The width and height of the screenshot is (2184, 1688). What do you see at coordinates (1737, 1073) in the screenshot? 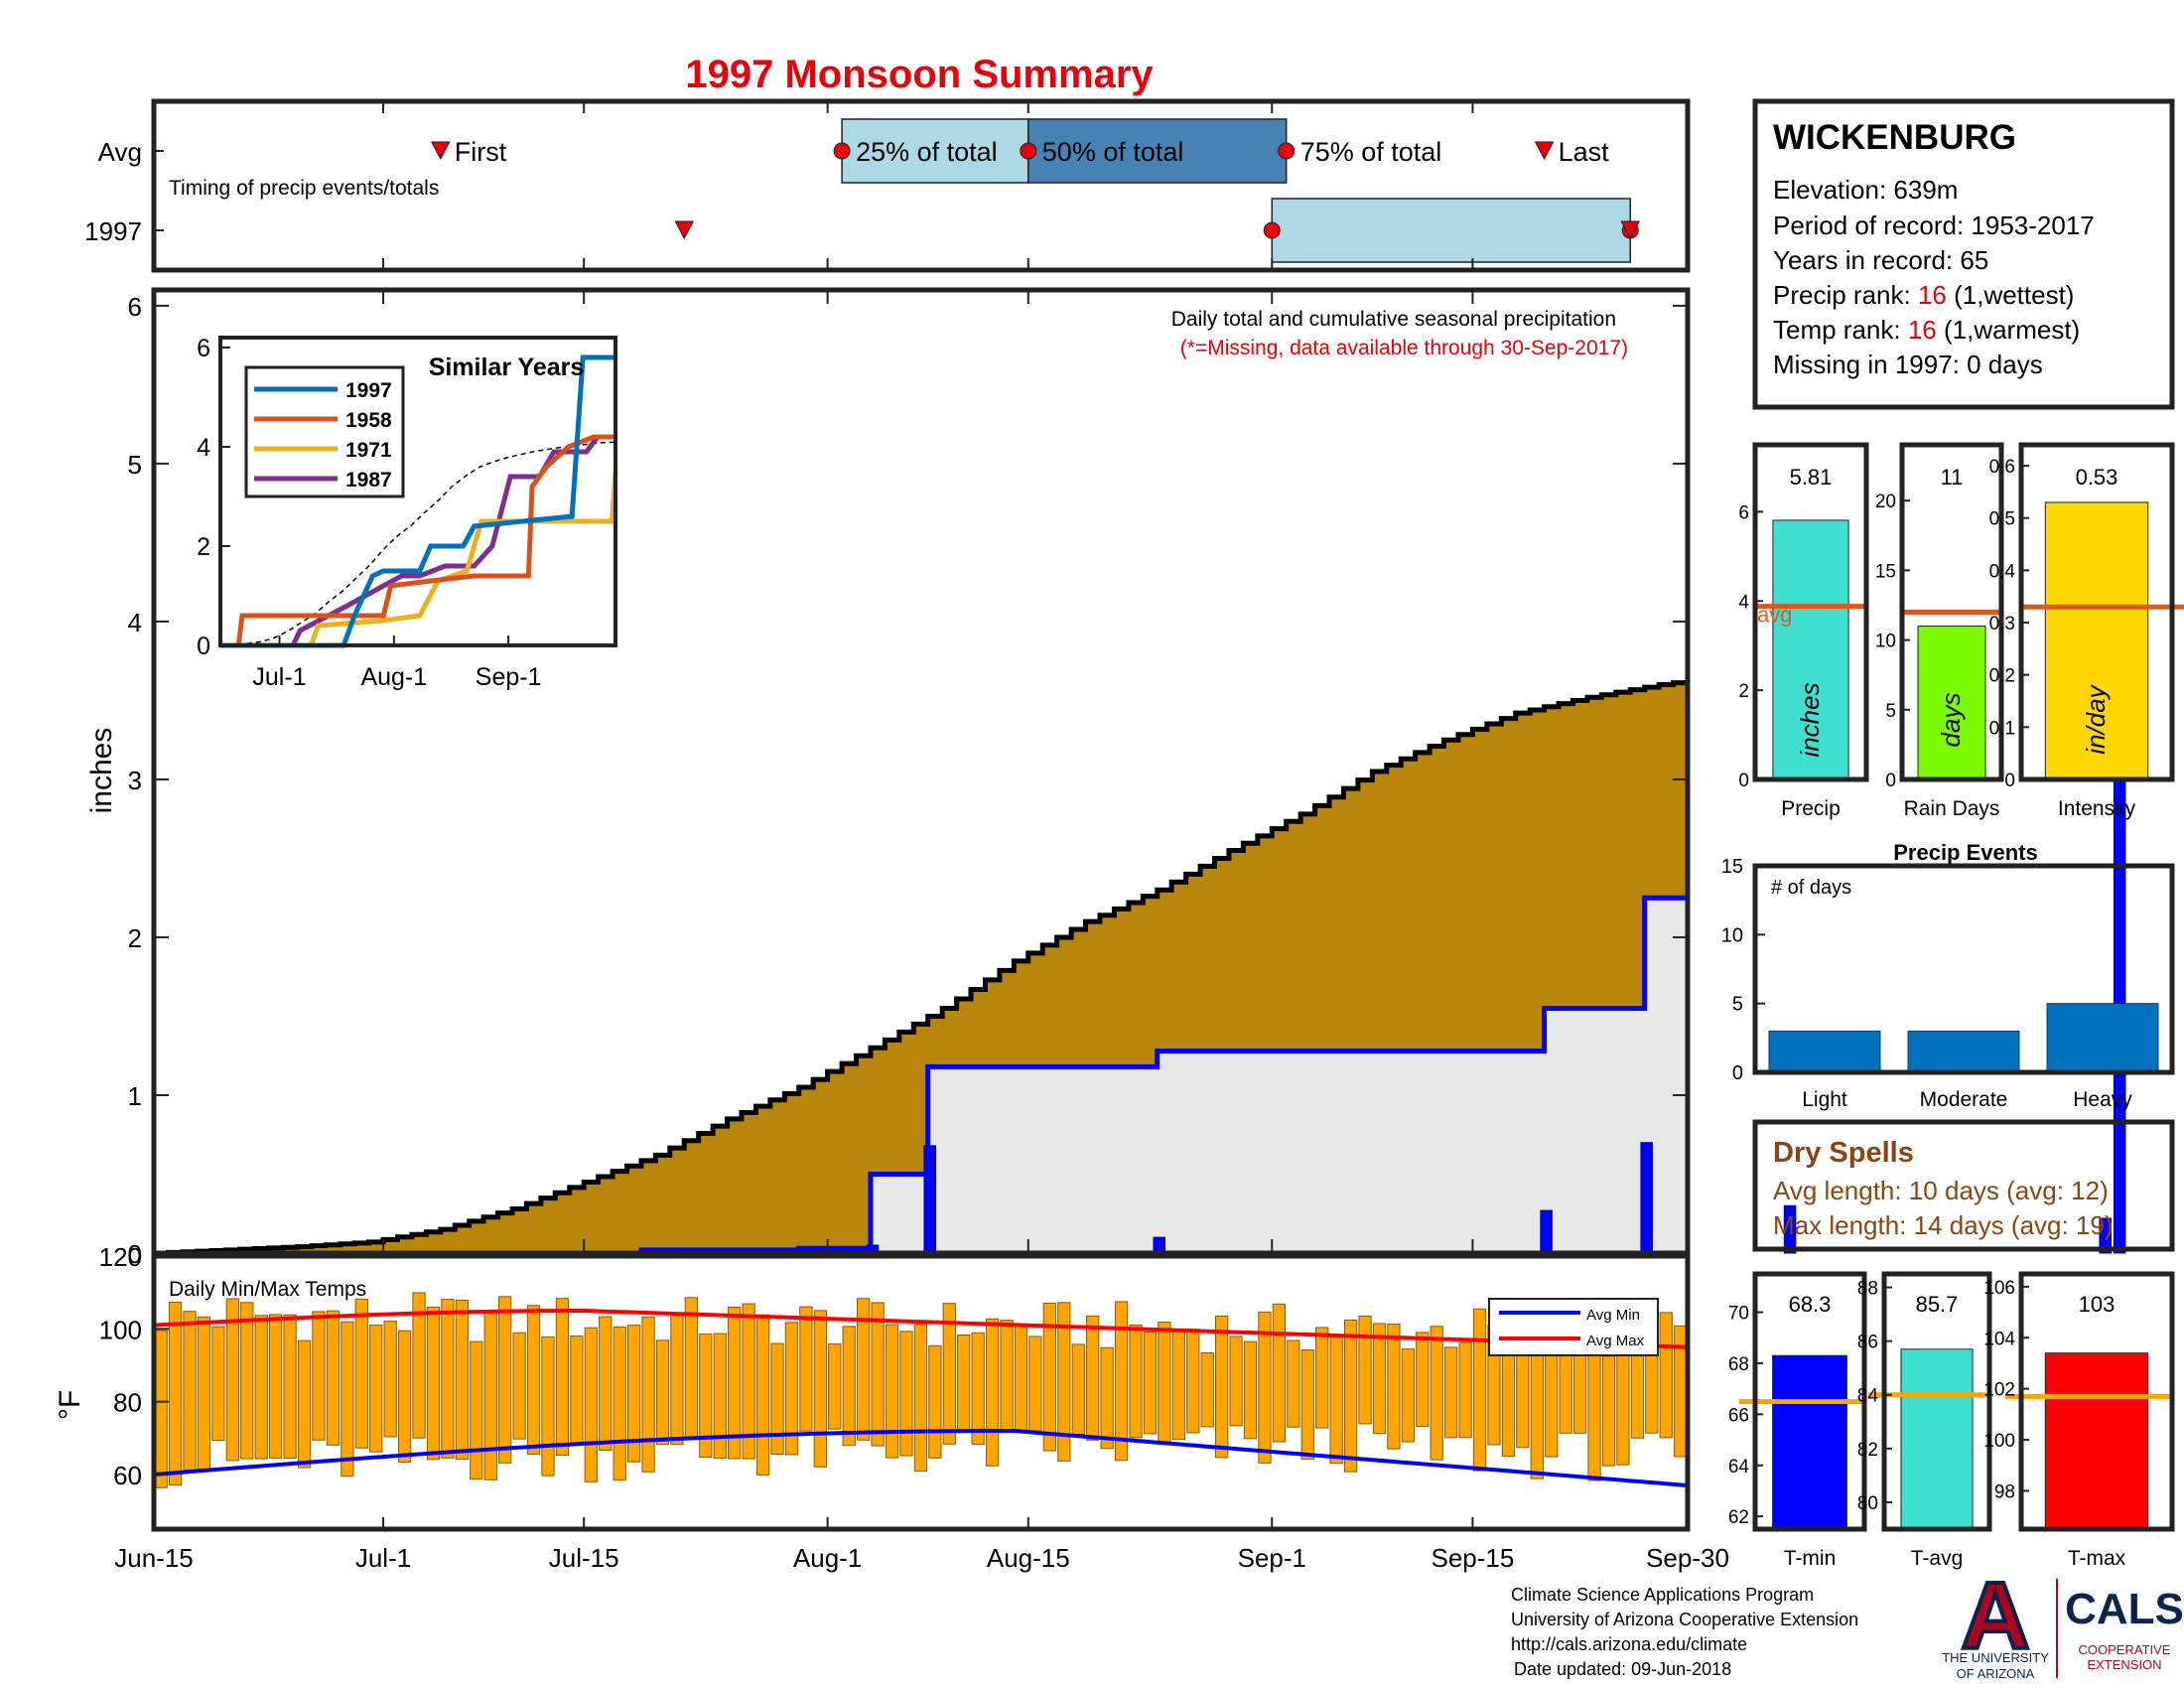
I see `events-ytick-label: 0` at bounding box center [1737, 1073].